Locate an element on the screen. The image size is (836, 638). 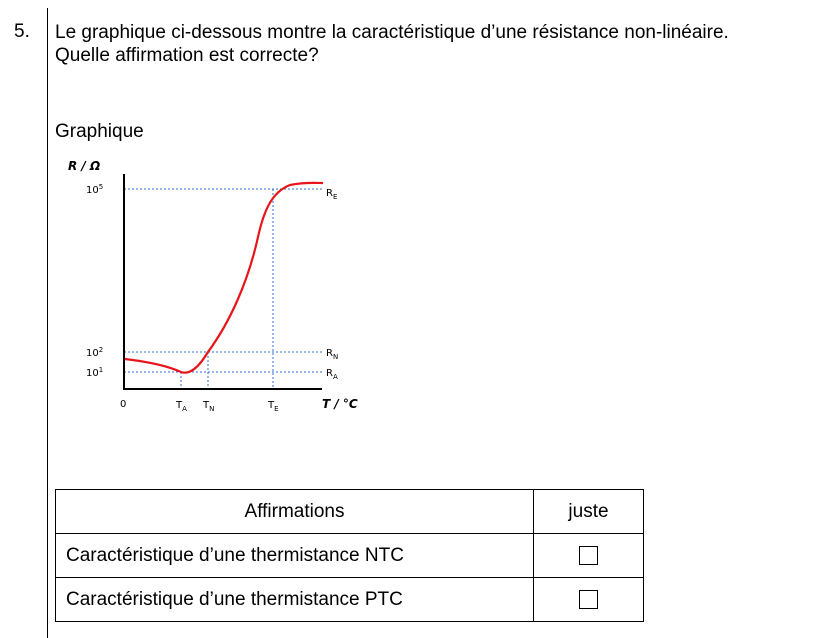
y-tick-label-10e5: 10⁵ is located at coordinates (94, 189).